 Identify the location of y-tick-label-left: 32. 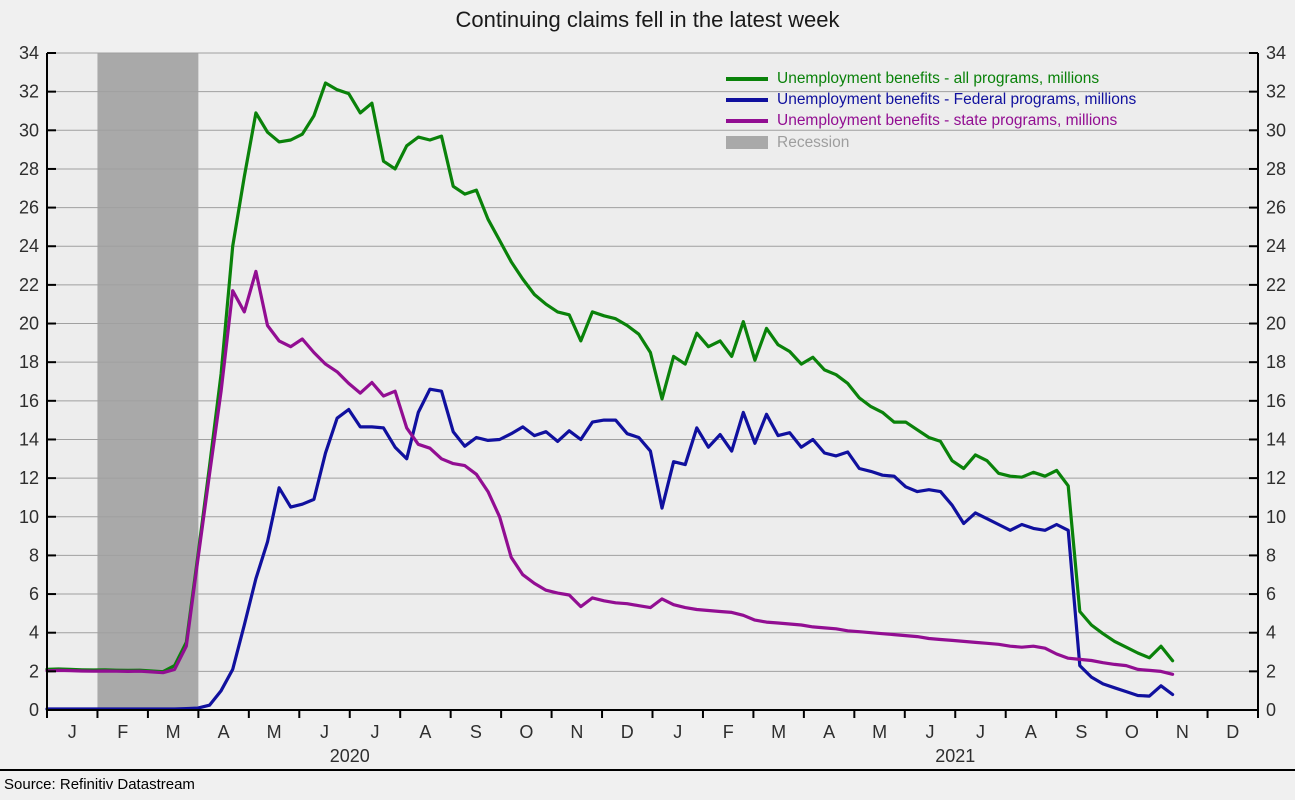
(29, 92).